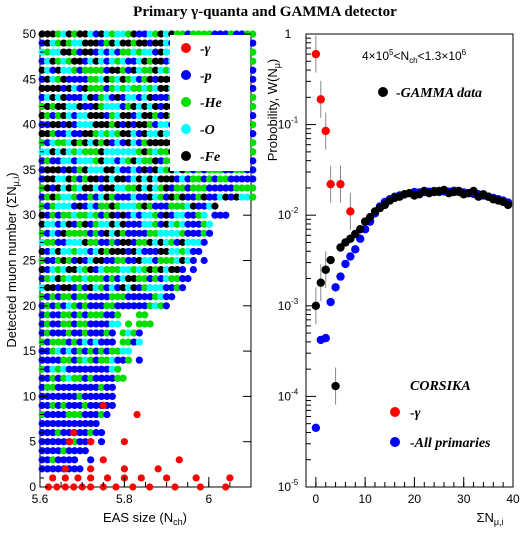 This screenshot has height=534, width=531. I want to click on right-y-tick-label: 10-4, so click(288, 395).